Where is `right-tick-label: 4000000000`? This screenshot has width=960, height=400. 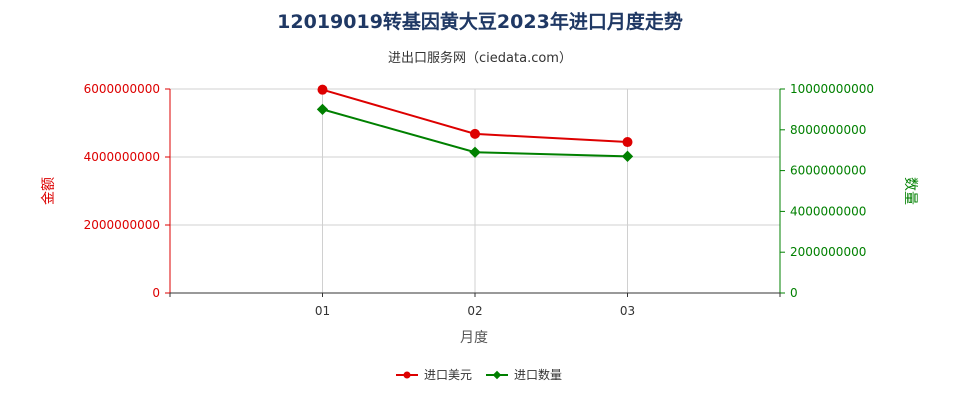
right-tick-label: 4000000000 is located at coordinates (828, 211).